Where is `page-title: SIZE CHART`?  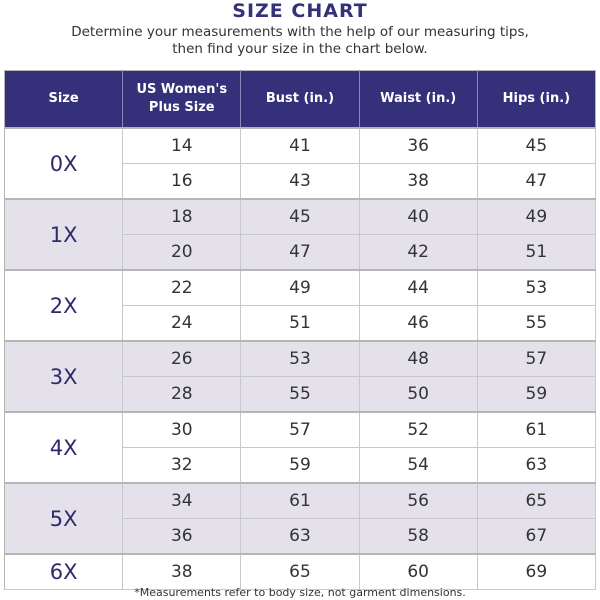
page-title: SIZE CHART is located at coordinates (300, 11).